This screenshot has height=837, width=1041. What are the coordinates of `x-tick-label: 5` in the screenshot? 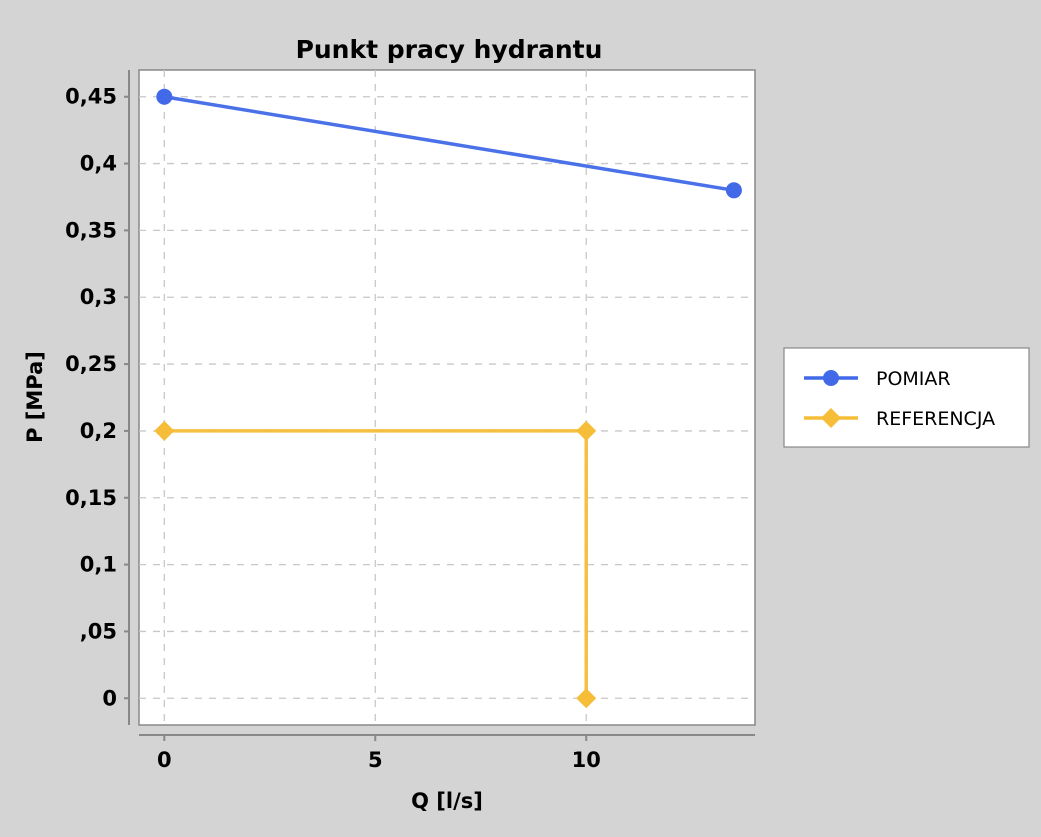 It's located at (375, 760).